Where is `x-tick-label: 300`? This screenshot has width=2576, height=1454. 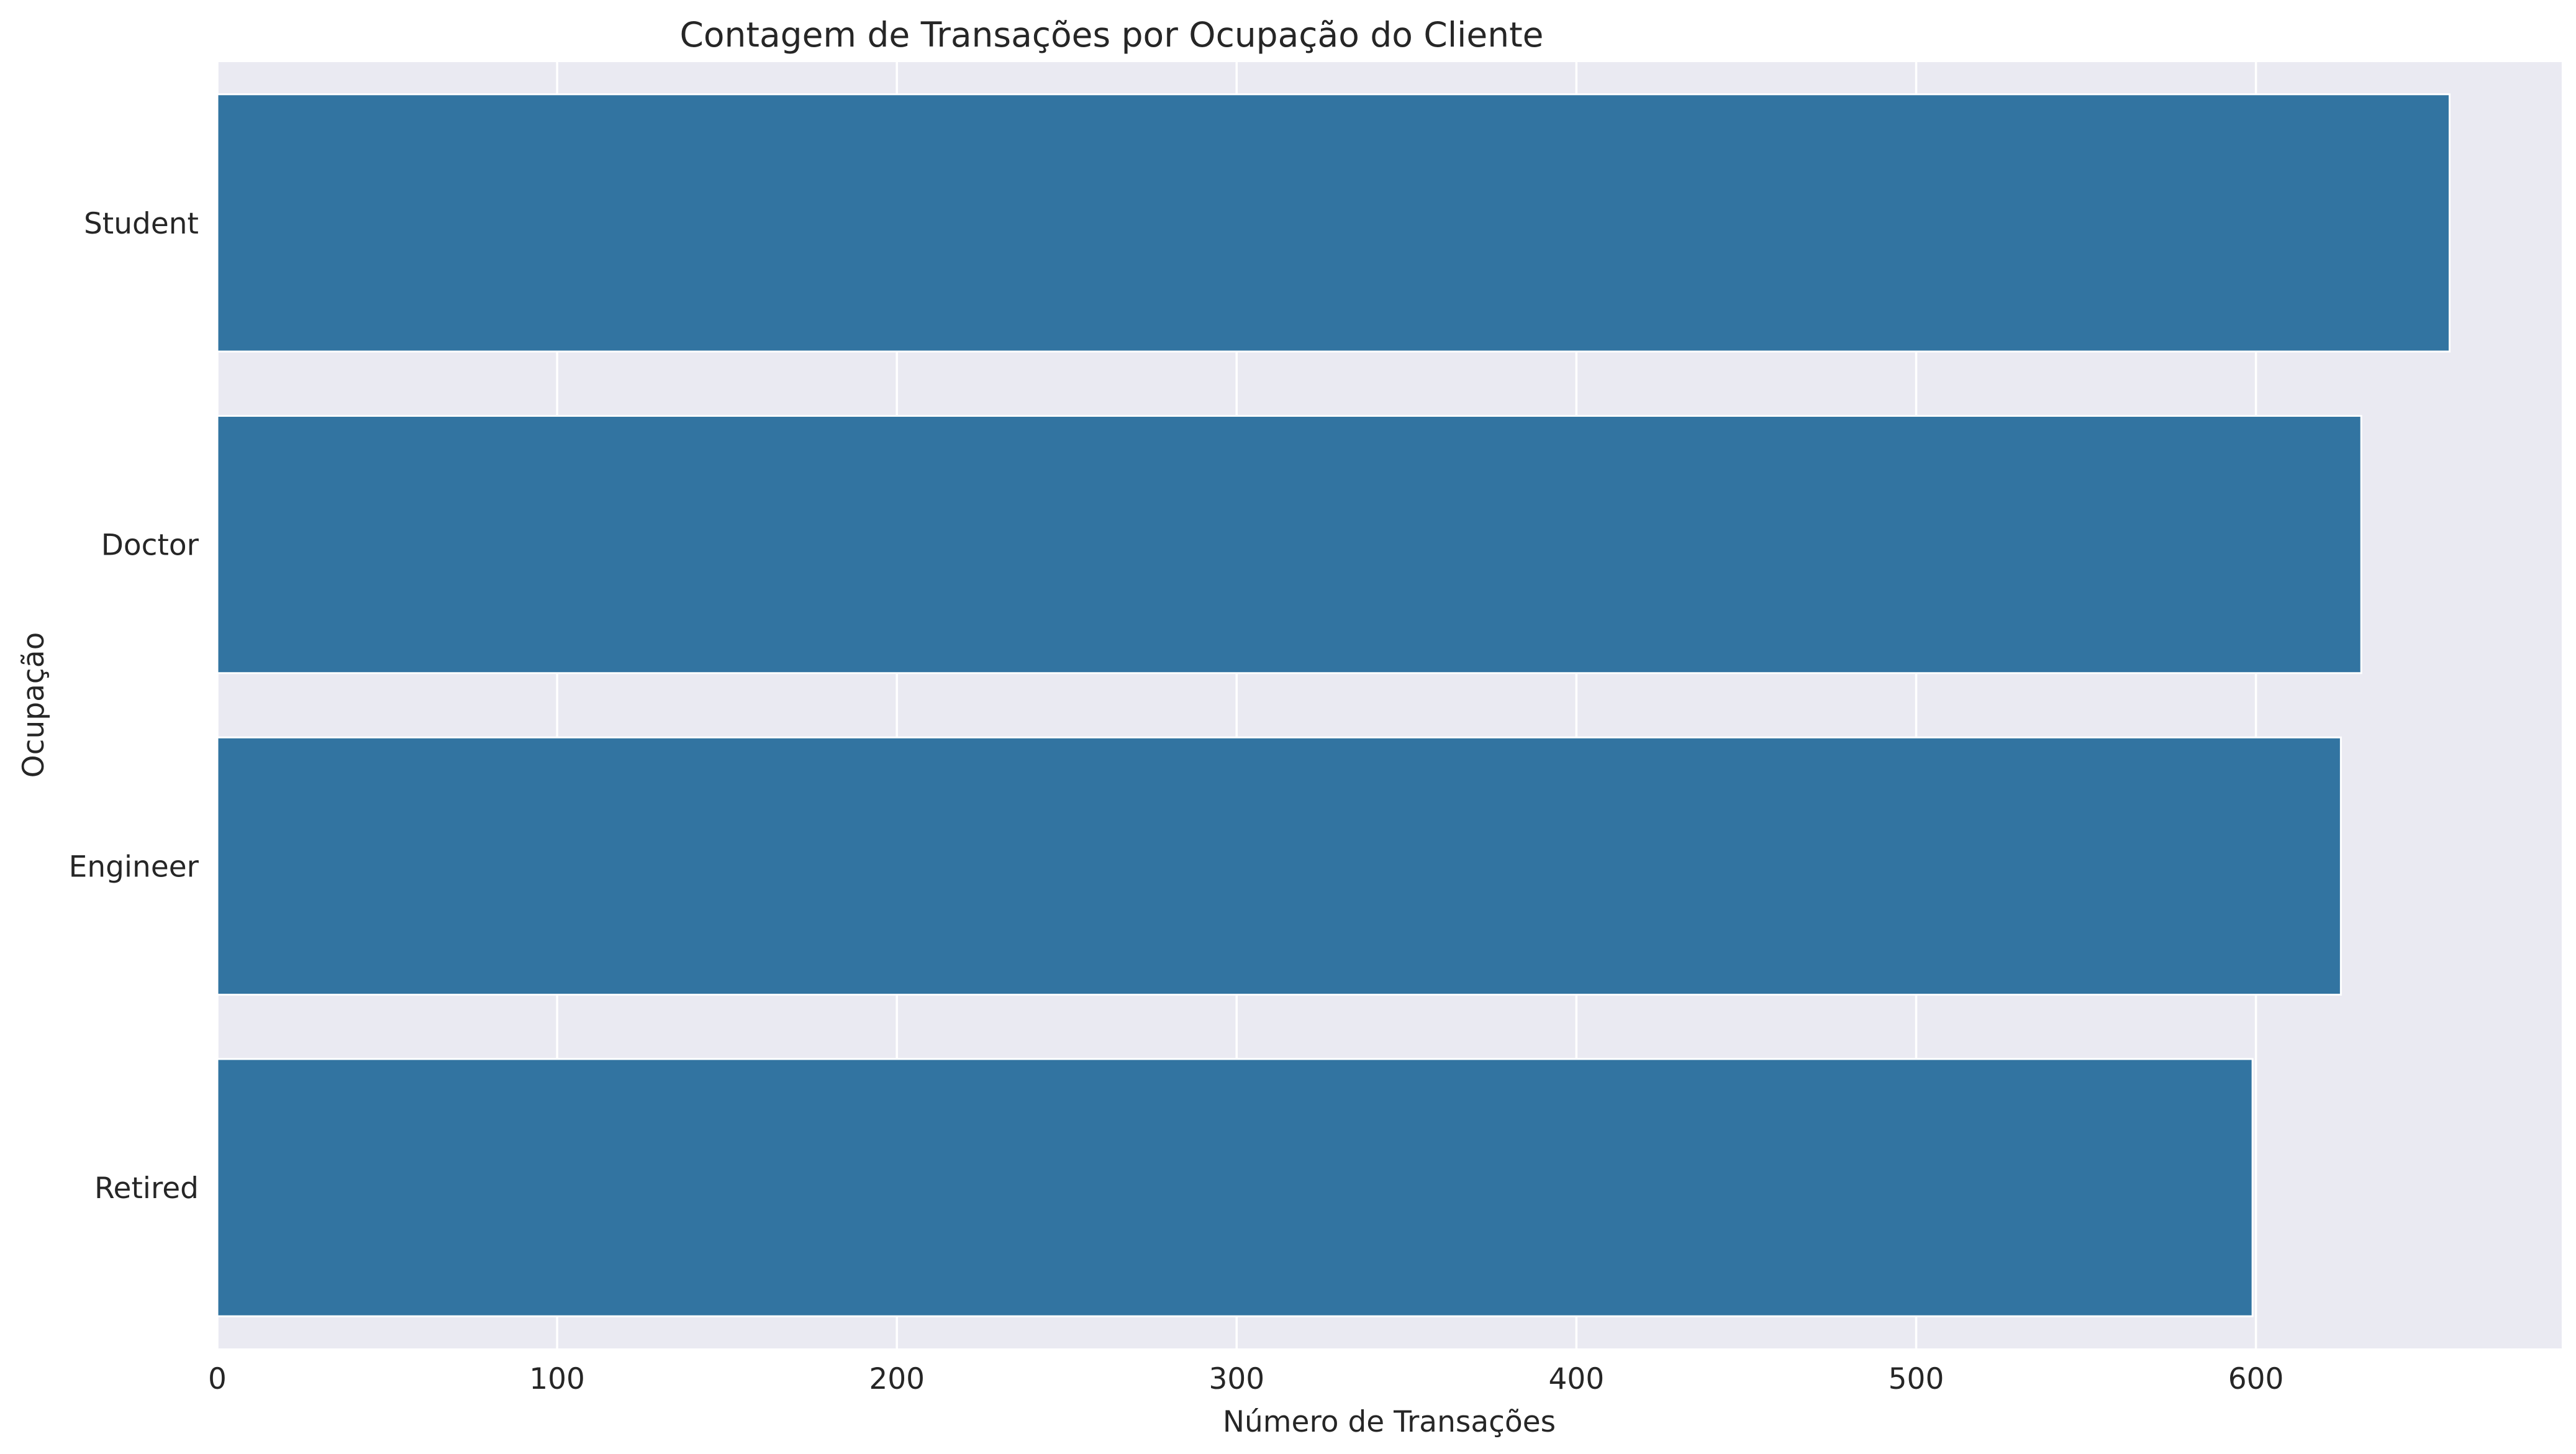
x-tick-label: 300 is located at coordinates (1236, 1379).